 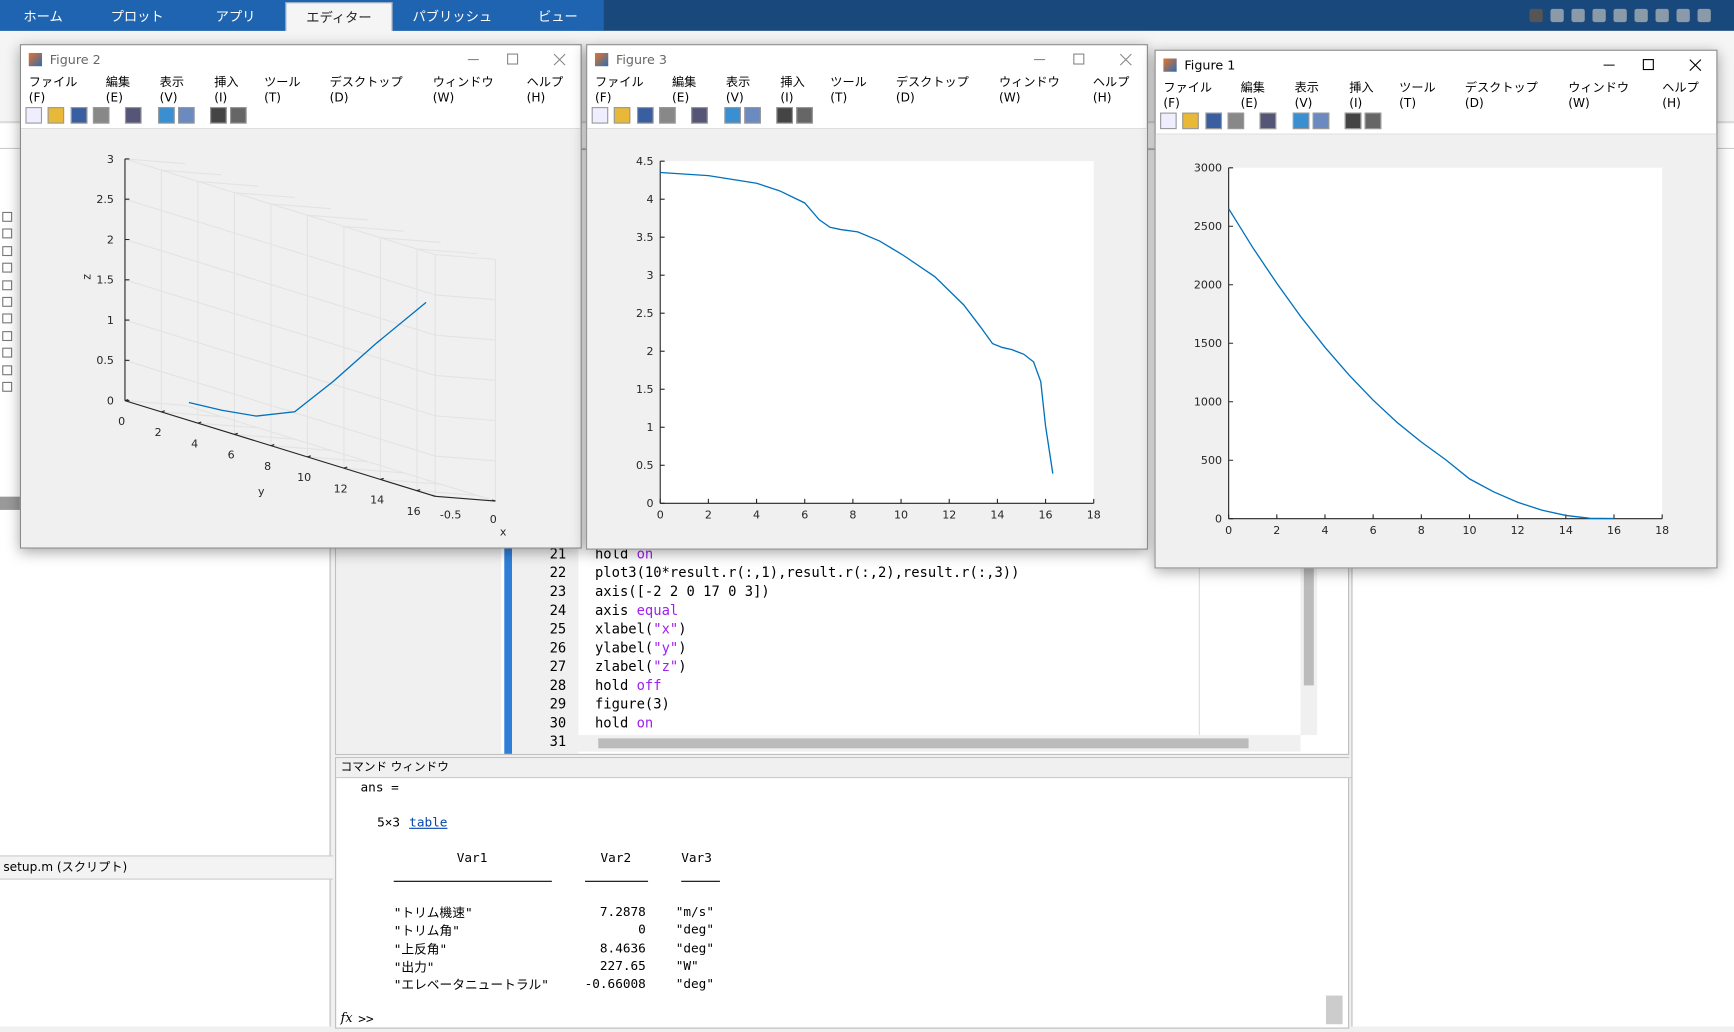 What do you see at coordinates (558, 16) in the screenshot?
I see `ribbon-tab: ビュー` at bounding box center [558, 16].